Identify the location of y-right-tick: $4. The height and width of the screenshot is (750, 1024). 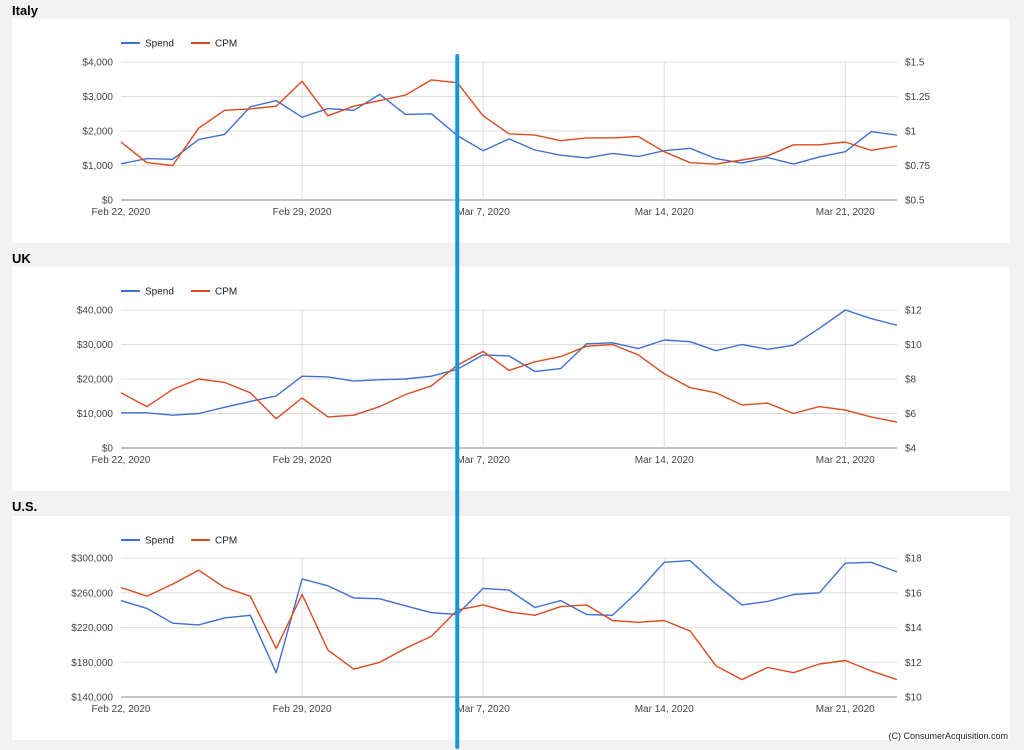
(911, 449).